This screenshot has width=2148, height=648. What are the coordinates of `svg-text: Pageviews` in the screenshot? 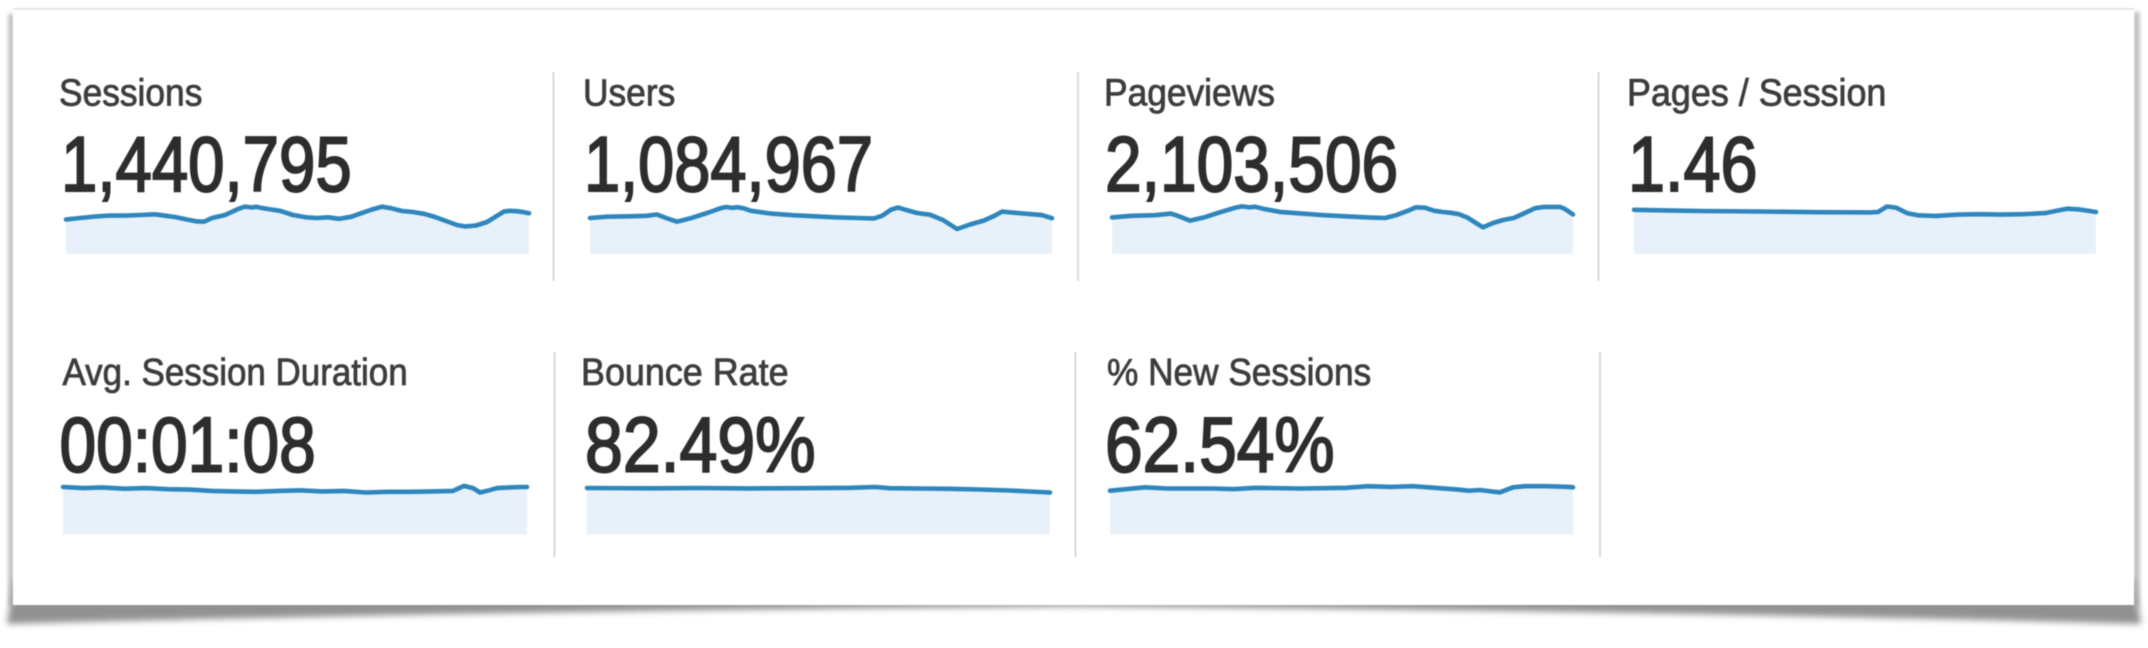 It's located at (1189, 92).